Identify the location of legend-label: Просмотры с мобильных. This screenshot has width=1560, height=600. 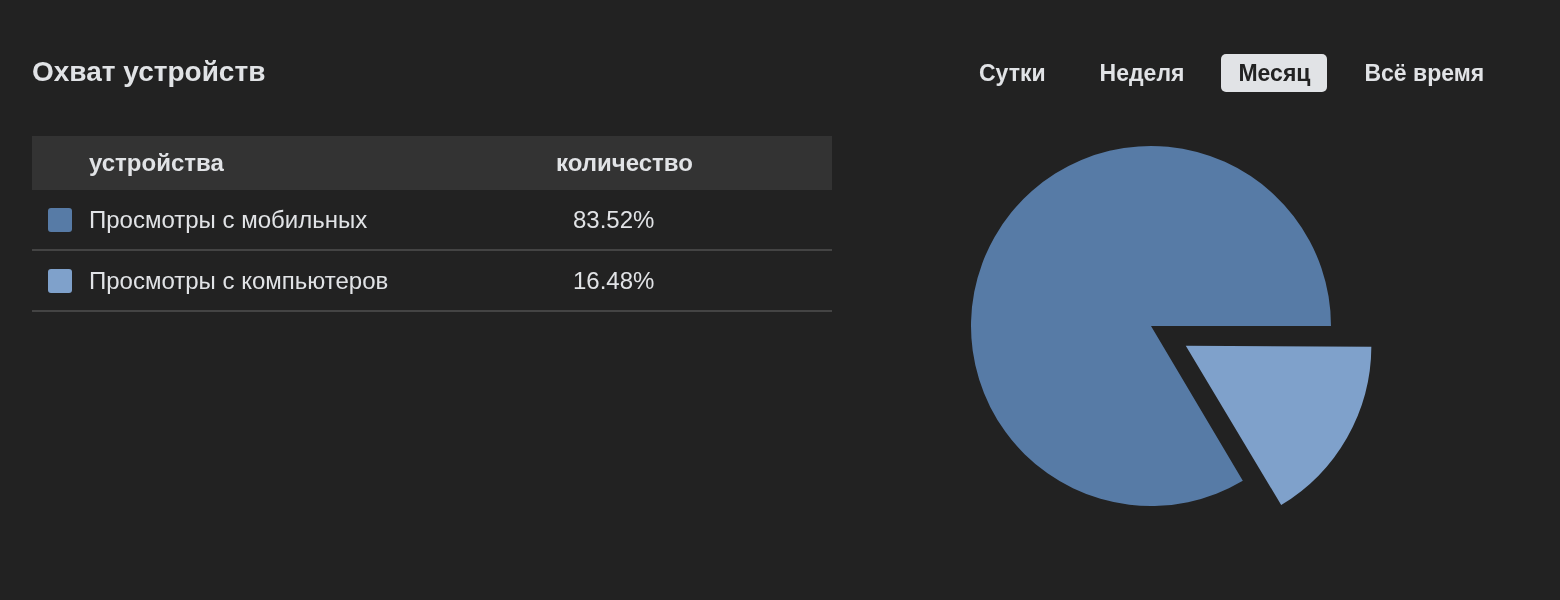
(228, 219).